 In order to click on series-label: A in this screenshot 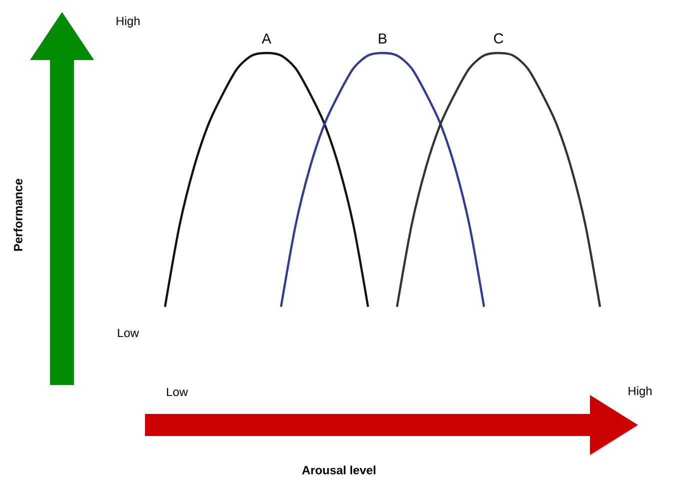, I will do `click(267, 39)`.